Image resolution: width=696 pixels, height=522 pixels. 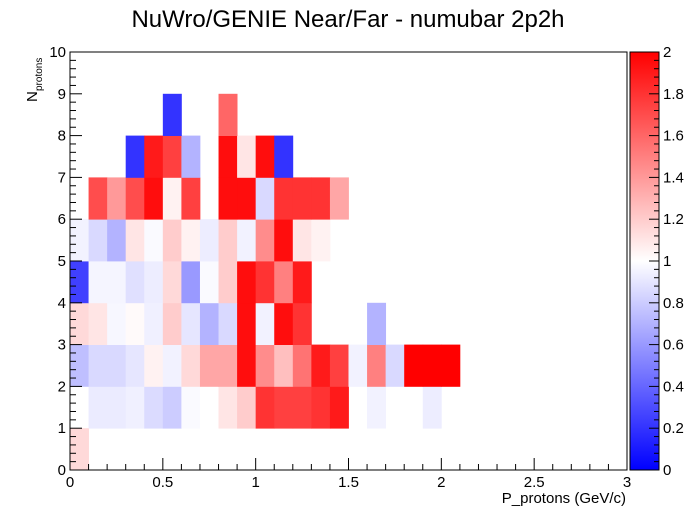 I want to click on y-tick-label: 4, so click(x=62, y=303).